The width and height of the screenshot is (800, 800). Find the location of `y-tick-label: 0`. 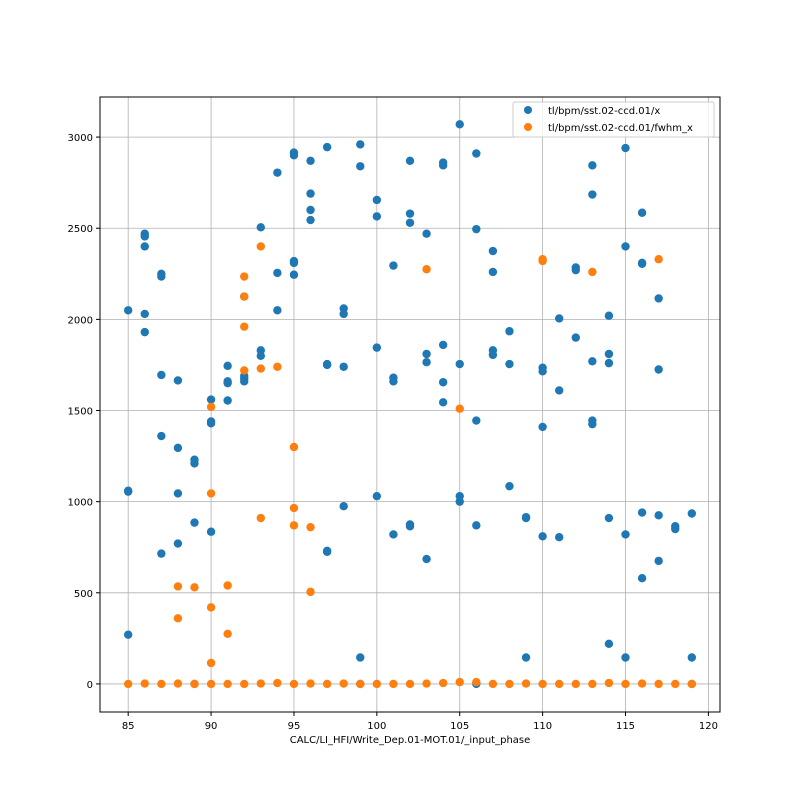

y-tick-label: 0 is located at coordinates (90, 685).